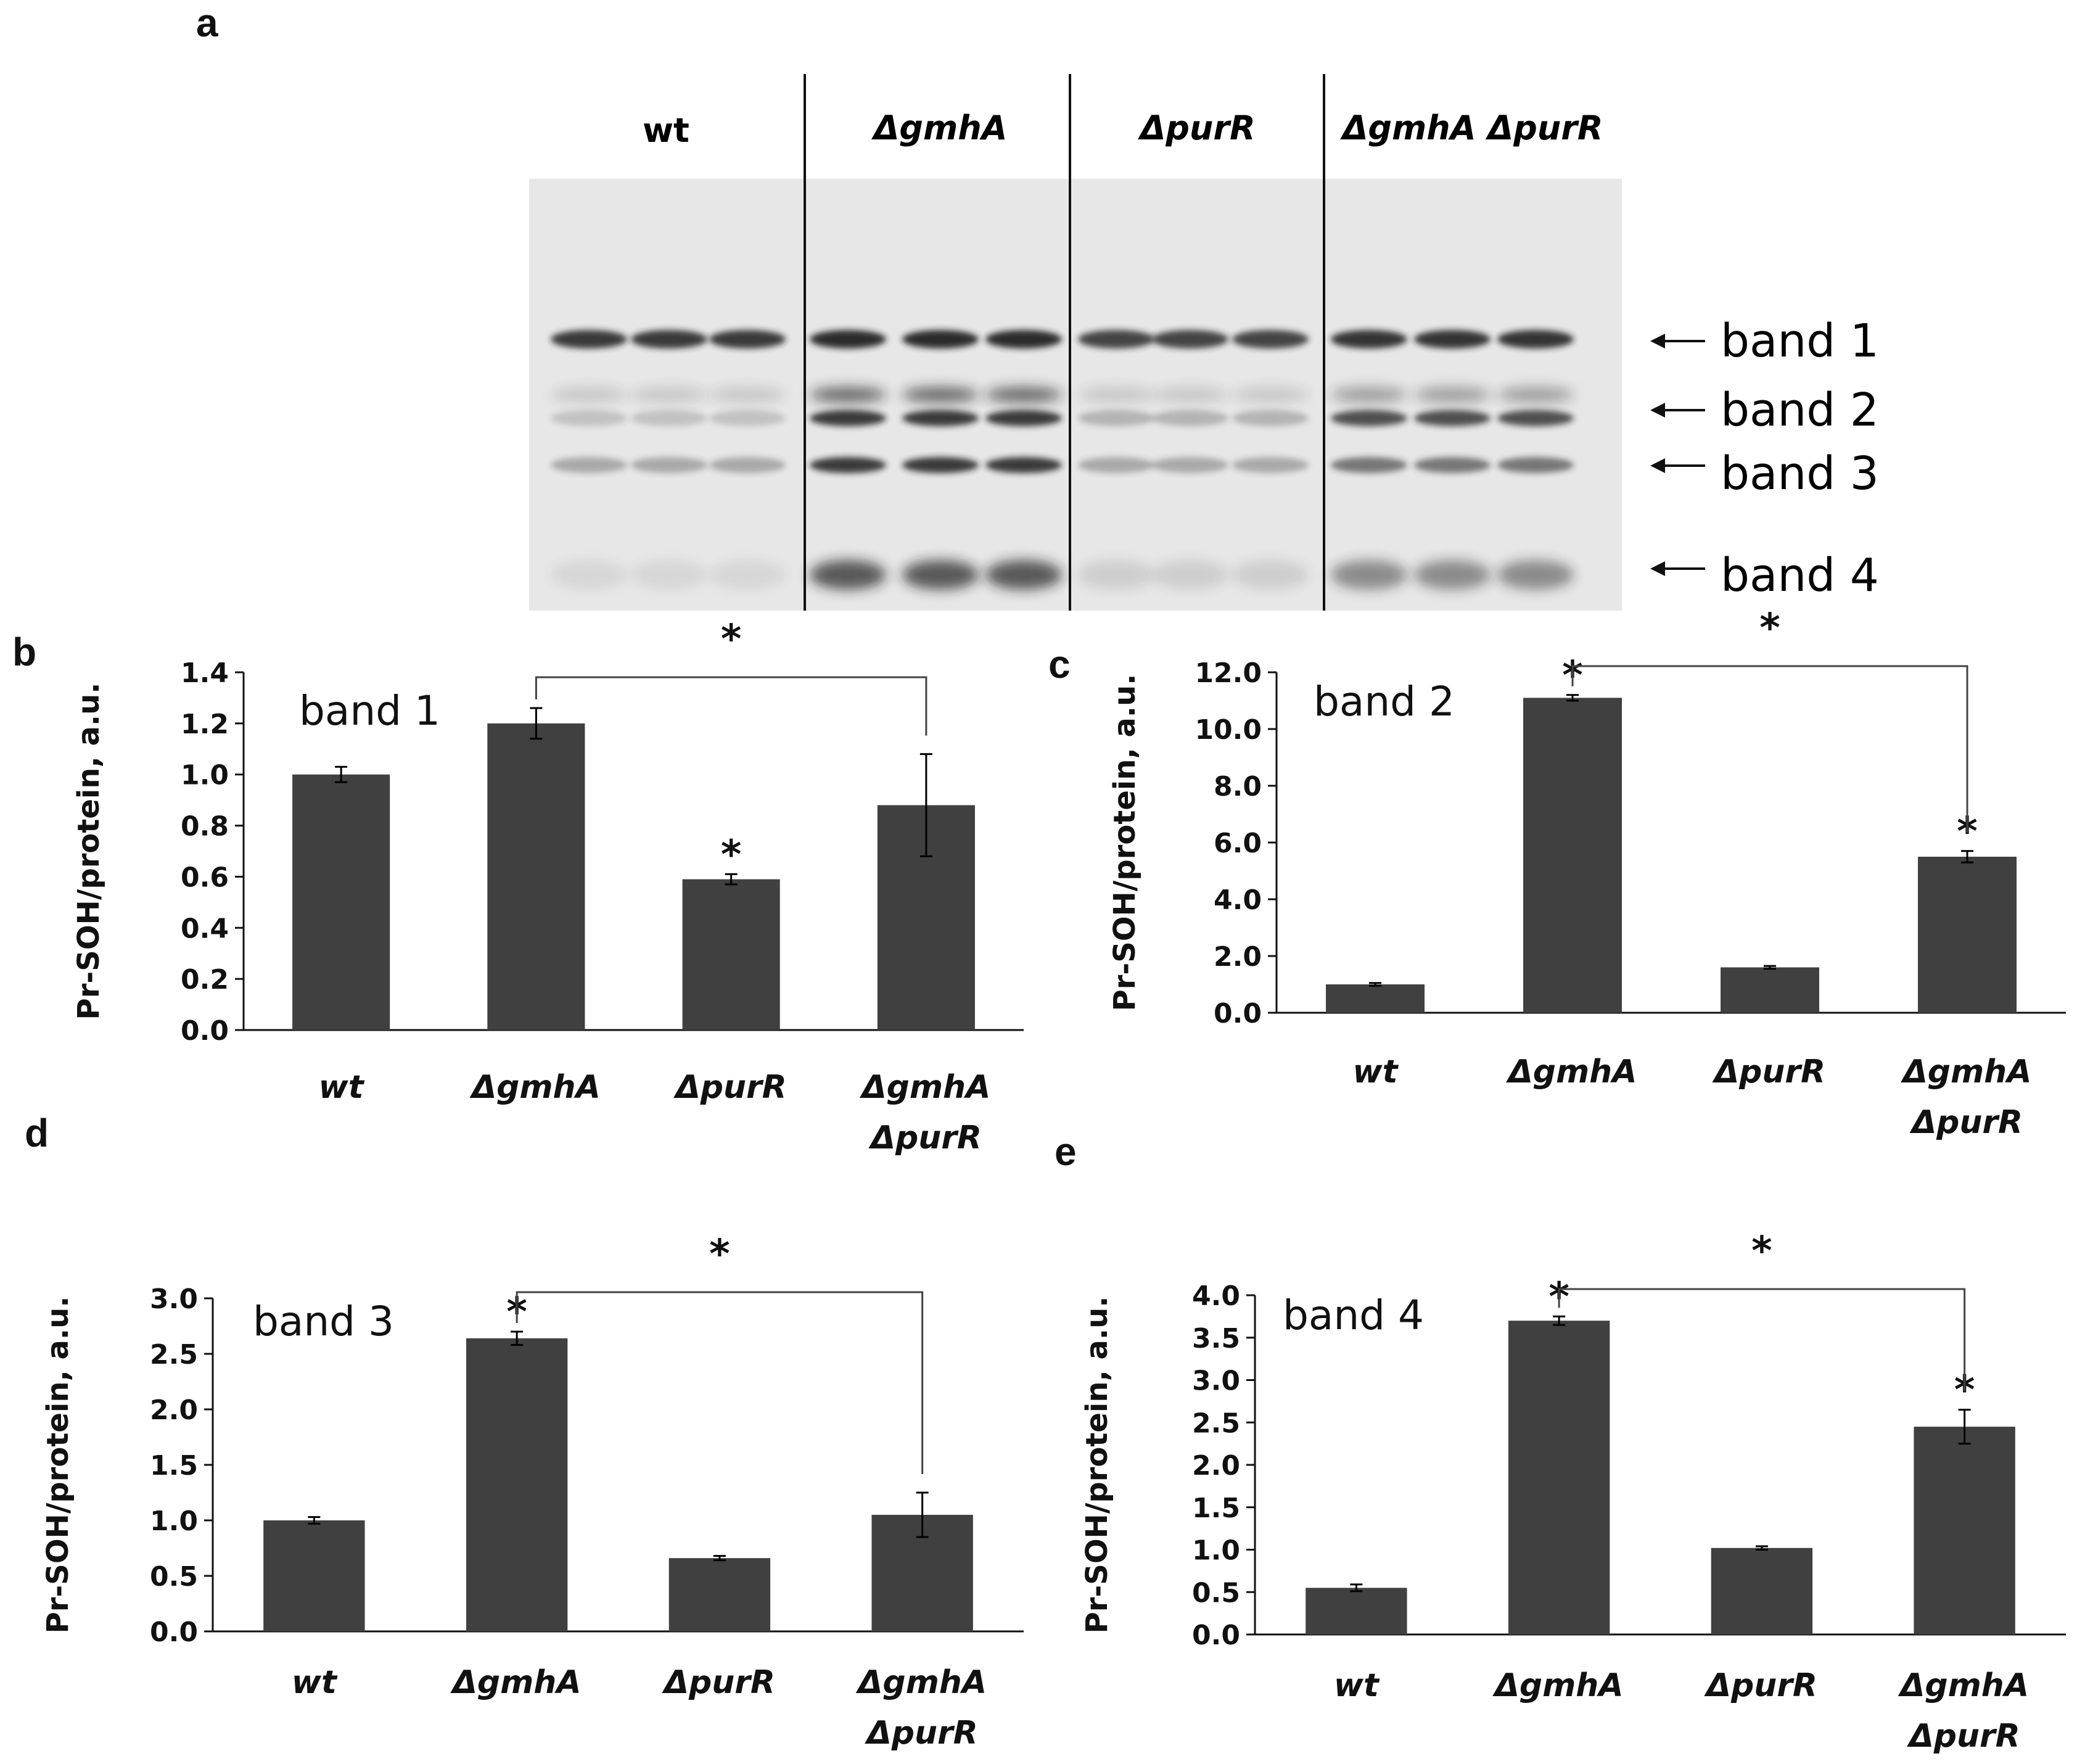 This screenshot has width=2077, height=1764. I want to click on chart-title: band 2, so click(1384, 701).